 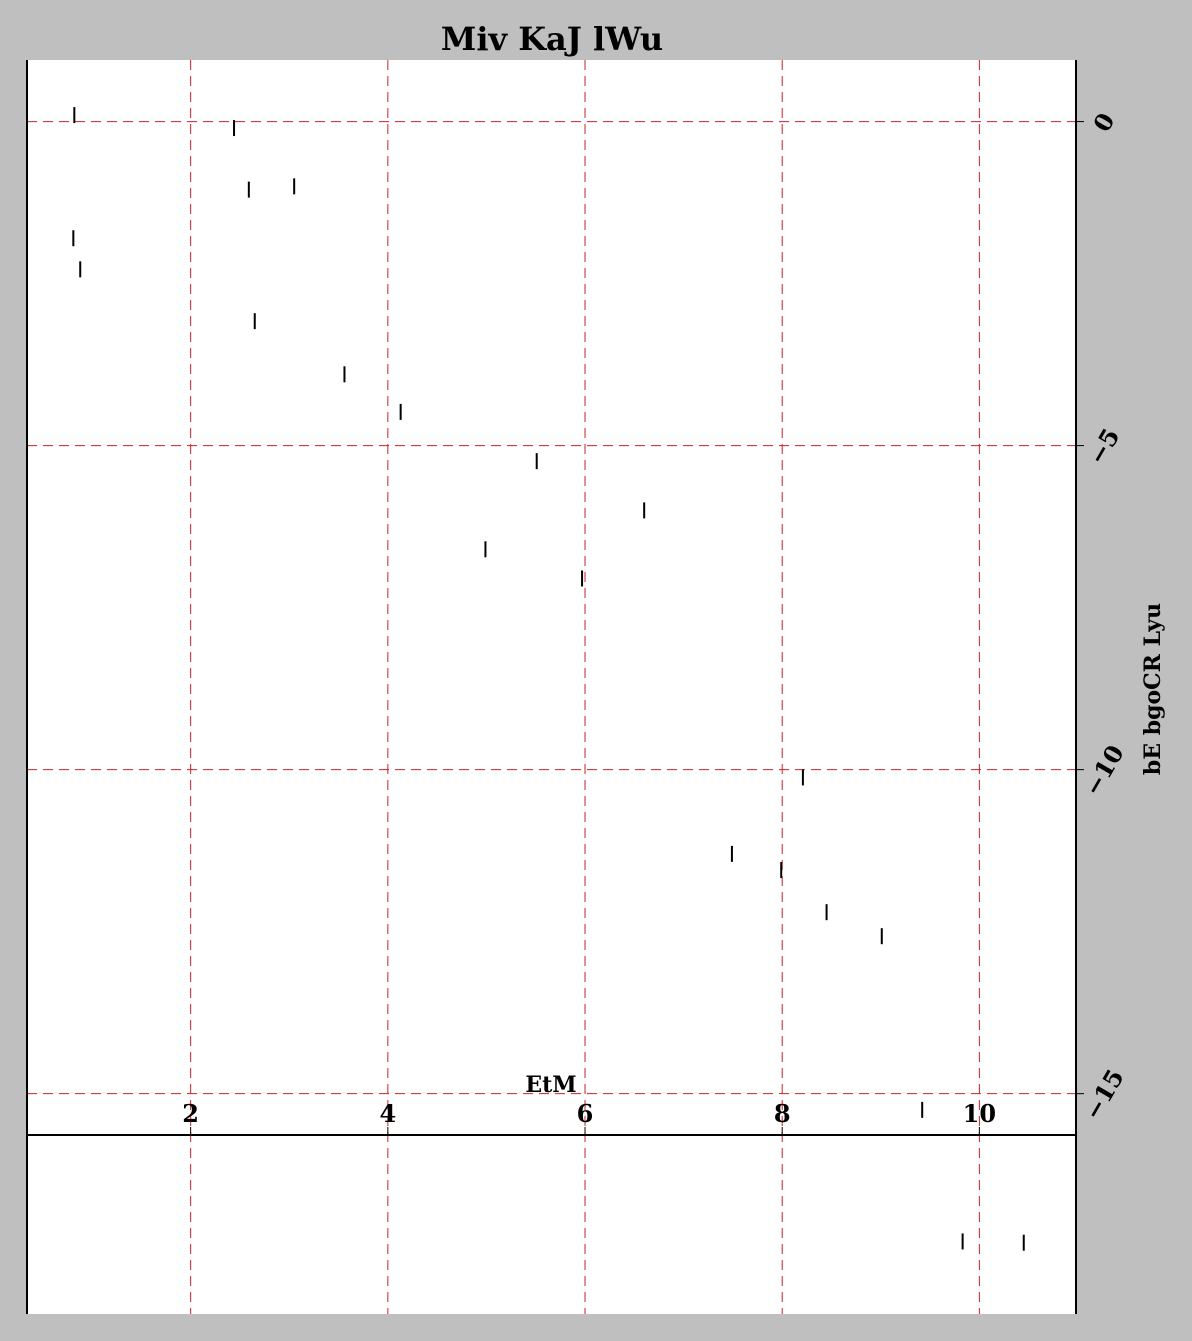 I want to click on y-tick-label: −5, so click(x=1104, y=446).